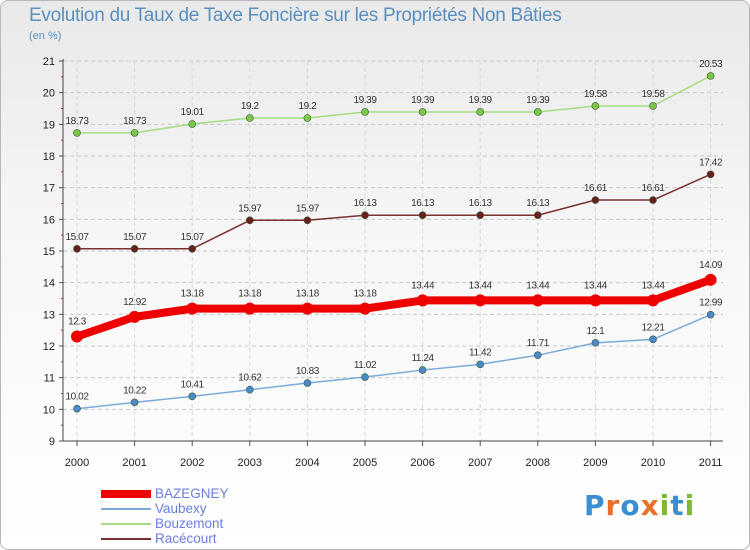  What do you see at coordinates (250, 378) in the screenshot?
I see `data-label: 10.62` at bounding box center [250, 378].